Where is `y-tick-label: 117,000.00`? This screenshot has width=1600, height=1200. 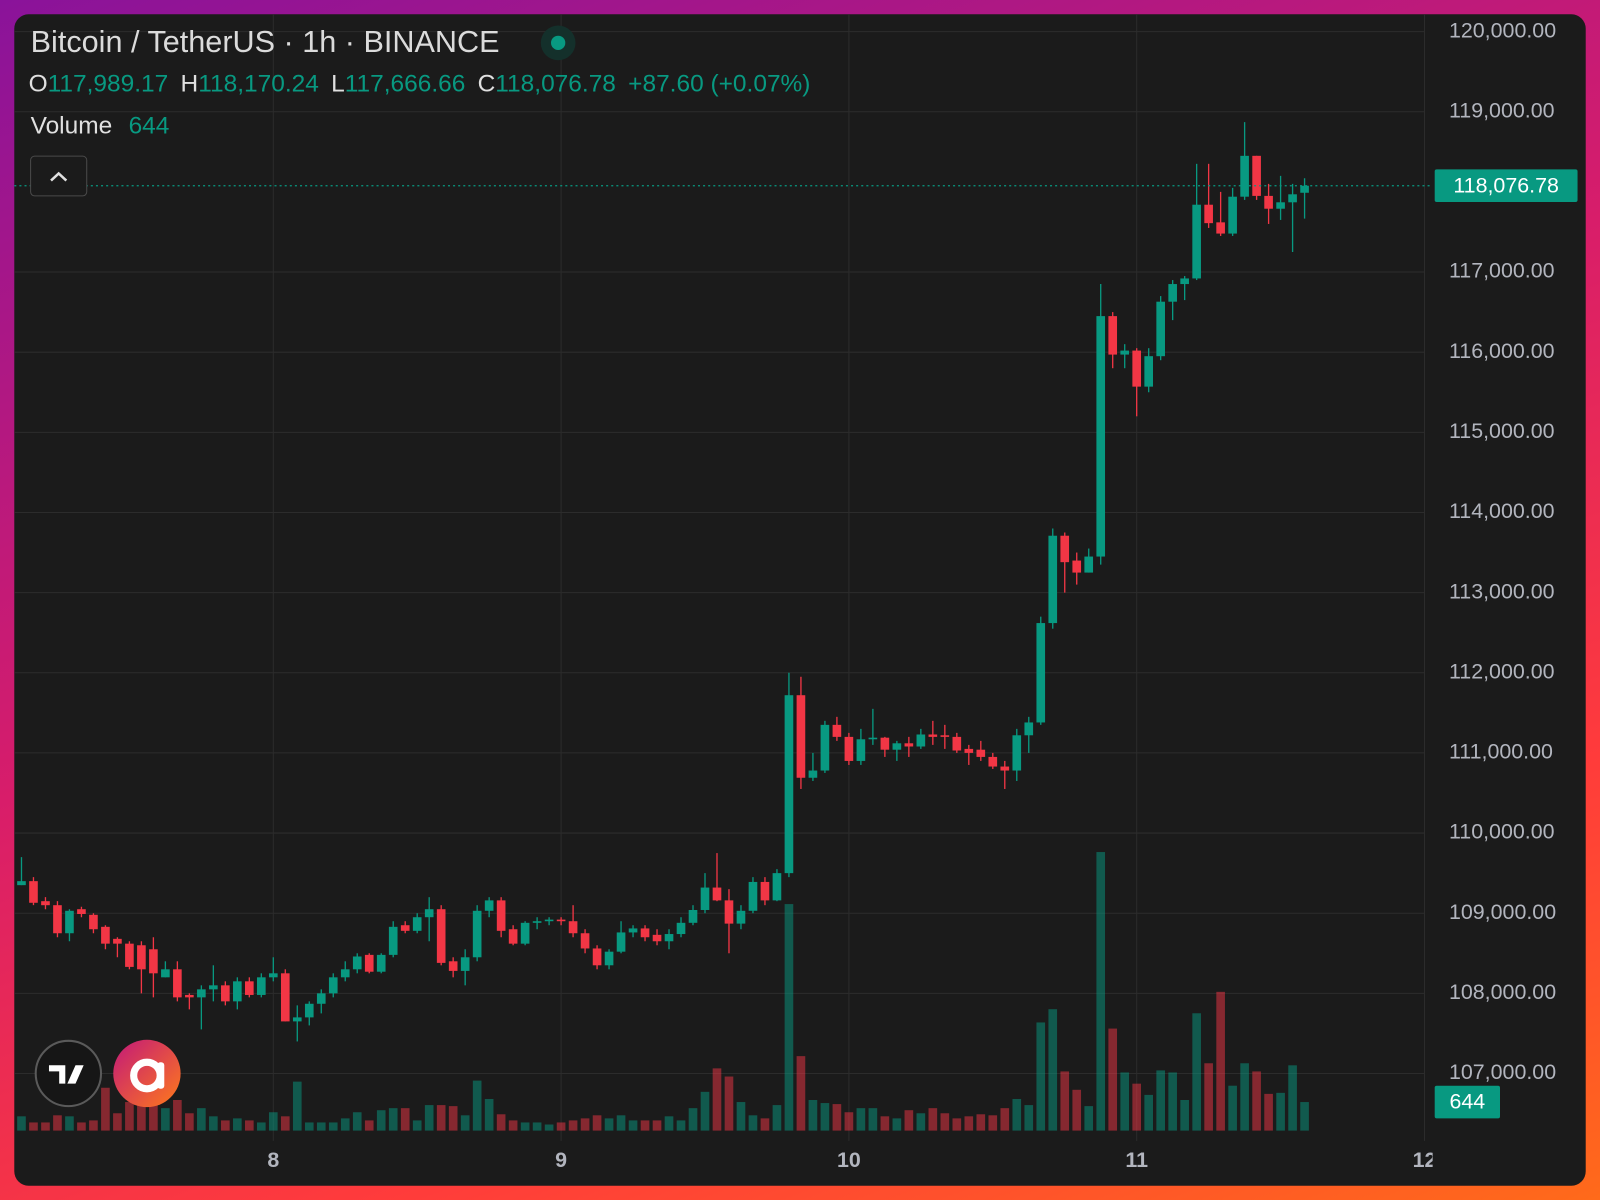 y-tick-label: 117,000.00 is located at coordinates (1502, 271).